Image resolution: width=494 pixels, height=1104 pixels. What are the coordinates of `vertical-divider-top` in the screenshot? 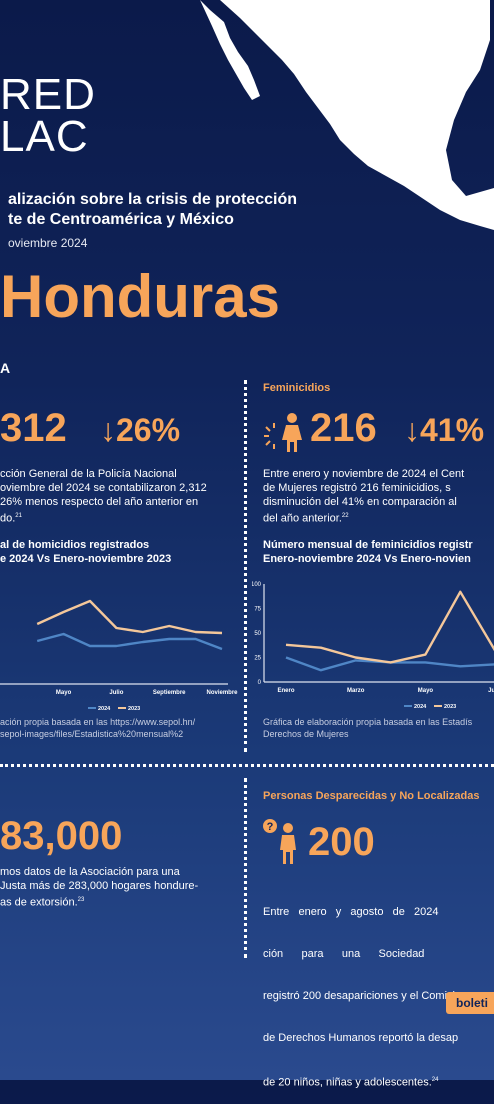 It's located at (245, 566).